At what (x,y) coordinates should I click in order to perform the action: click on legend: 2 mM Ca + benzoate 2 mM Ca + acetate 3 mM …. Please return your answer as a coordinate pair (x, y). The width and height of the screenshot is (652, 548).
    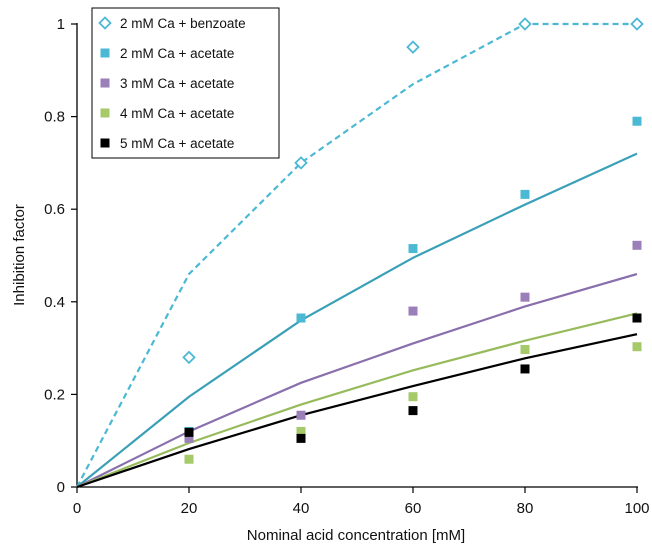
    Looking at the image, I should click on (185, 83).